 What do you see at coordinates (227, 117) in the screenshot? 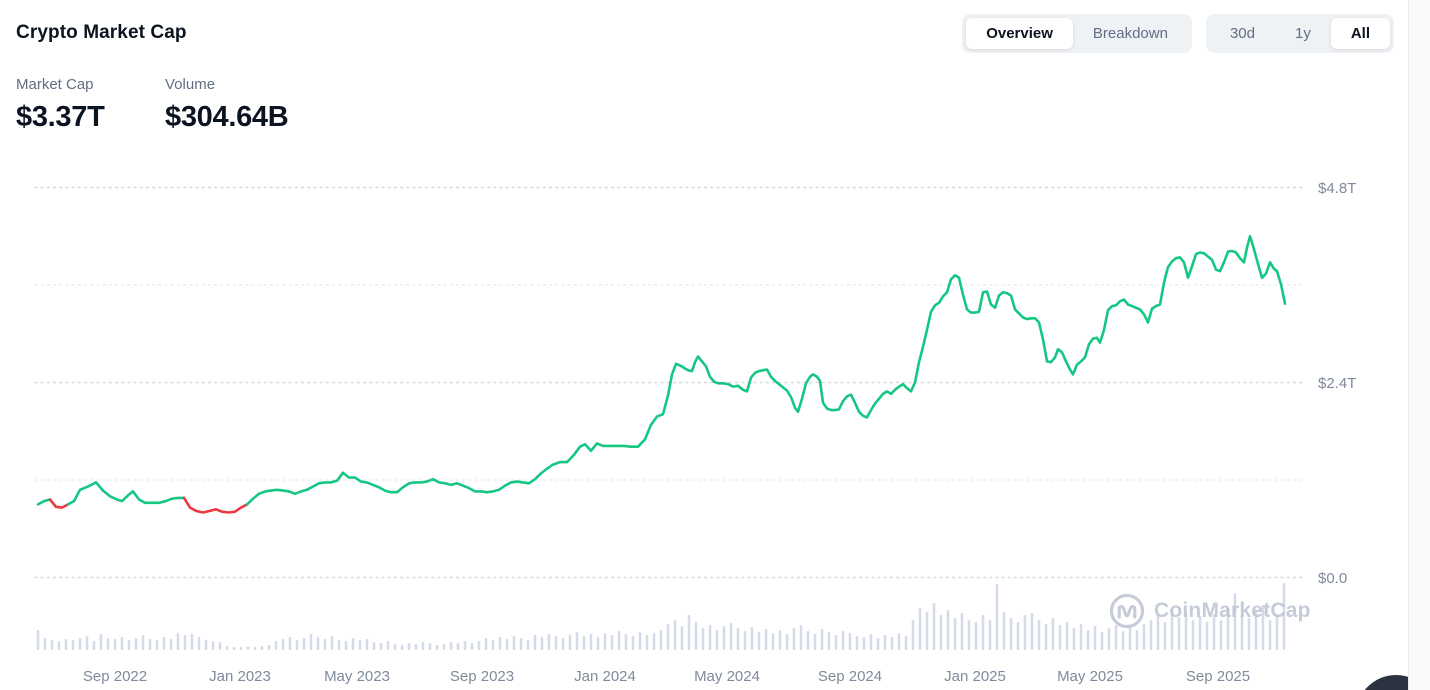
I see `stat-value: $304.64B` at bounding box center [227, 117].